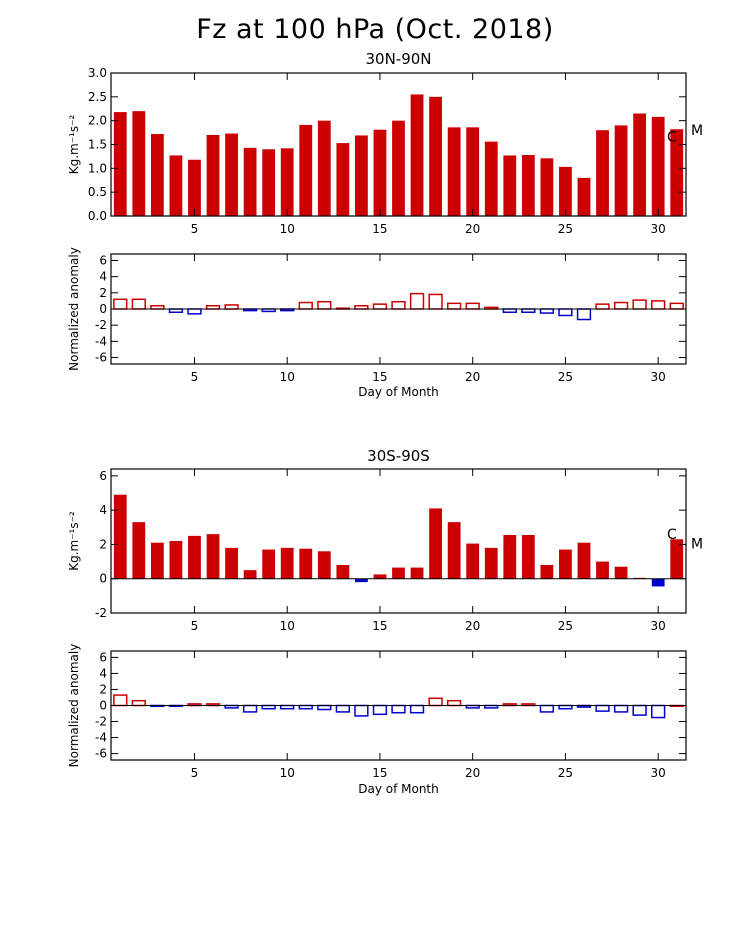 This screenshot has width=750, height=938. I want to click on figure-title: Fz at 100 hPa (Oct. 2018), so click(375, 29).